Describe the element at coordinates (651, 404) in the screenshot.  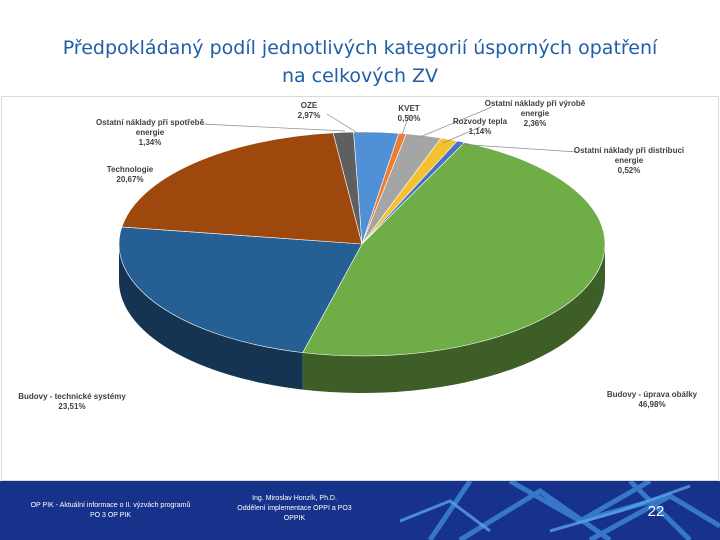
I see `pie-slice-value: 46,98%` at that location.